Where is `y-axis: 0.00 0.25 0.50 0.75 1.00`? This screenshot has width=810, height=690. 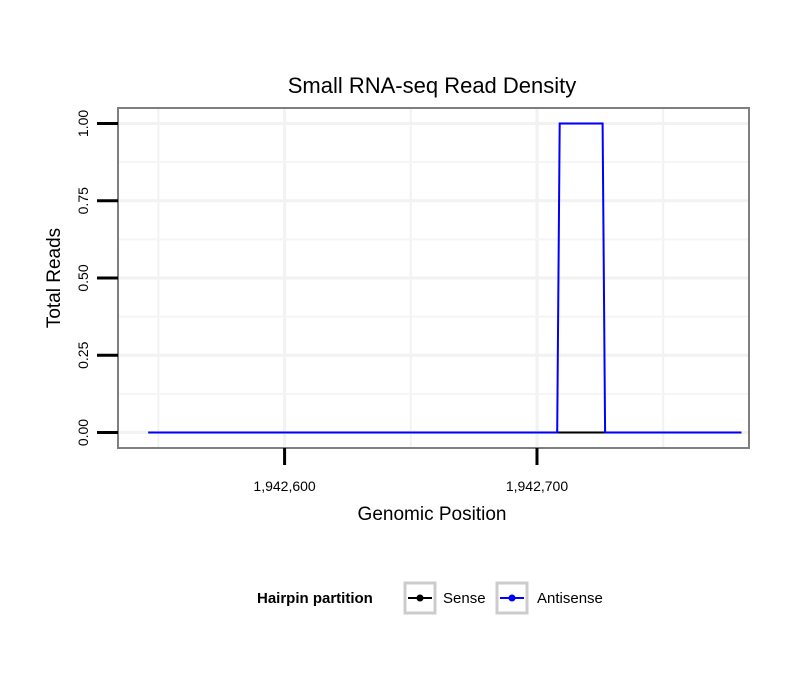 y-axis: 0.00 0.25 0.50 0.75 1.00 is located at coordinates (96, 278).